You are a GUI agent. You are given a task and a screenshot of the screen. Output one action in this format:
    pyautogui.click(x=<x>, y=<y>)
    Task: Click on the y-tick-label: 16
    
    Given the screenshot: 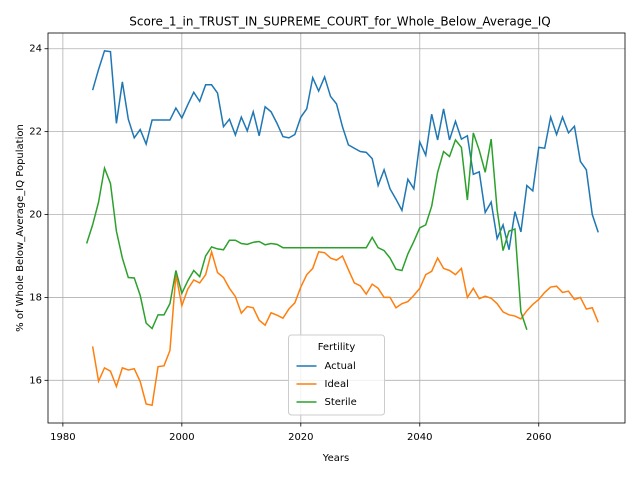 What is the action you would take?
    pyautogui.click(x=35, y=380)
    